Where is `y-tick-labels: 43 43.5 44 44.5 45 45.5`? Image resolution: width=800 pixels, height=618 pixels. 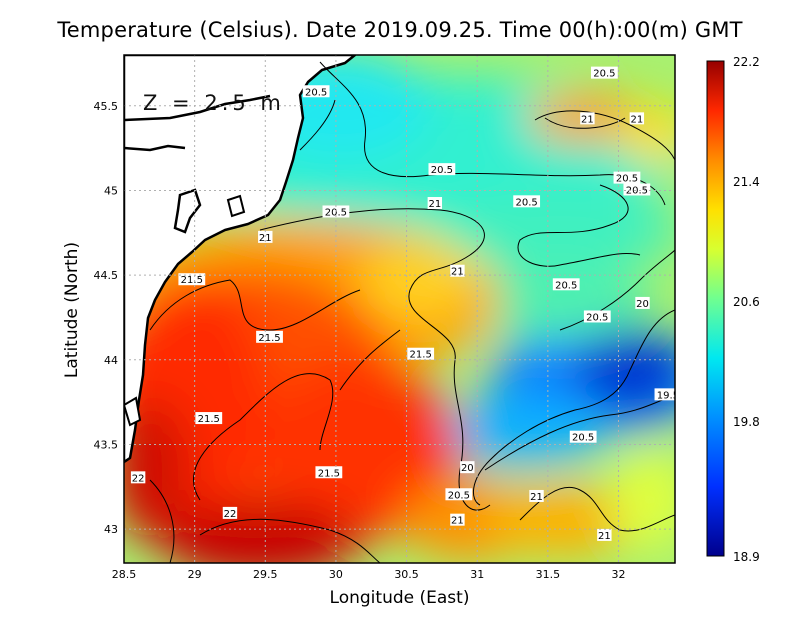 y-tick-labels: 43 43.5 44 44.5 45 45.5 is located at coordinates (106, 318).